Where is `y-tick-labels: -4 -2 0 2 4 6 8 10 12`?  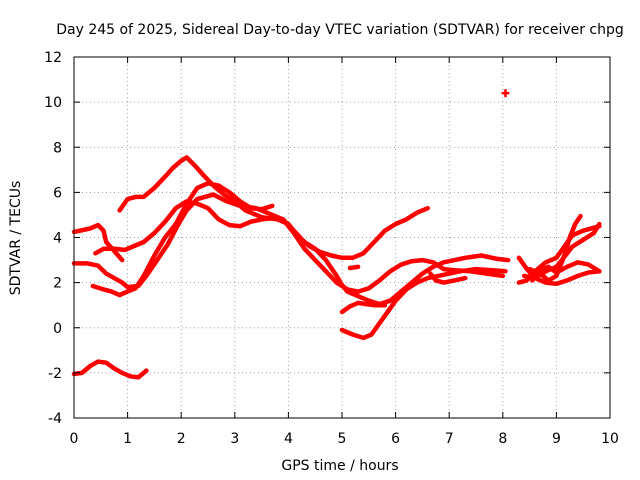 y-tick-labels: -4 -2 0 2 4 6 8 10 12 is located at coordinates (53, 238).